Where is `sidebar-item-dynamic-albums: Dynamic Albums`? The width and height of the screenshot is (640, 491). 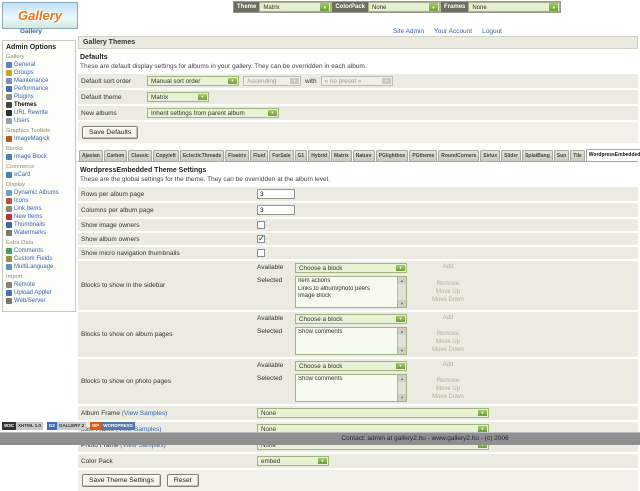 sidebar-item-dynamic-albums: Dynamic Albums is located at coordinates (39, 193).